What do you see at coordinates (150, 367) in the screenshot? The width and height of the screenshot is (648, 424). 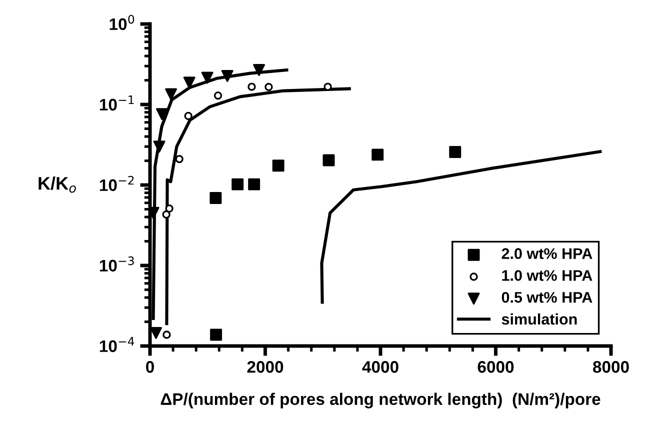 I see `x-tick-label: 0` at bounding box center [150, 367].